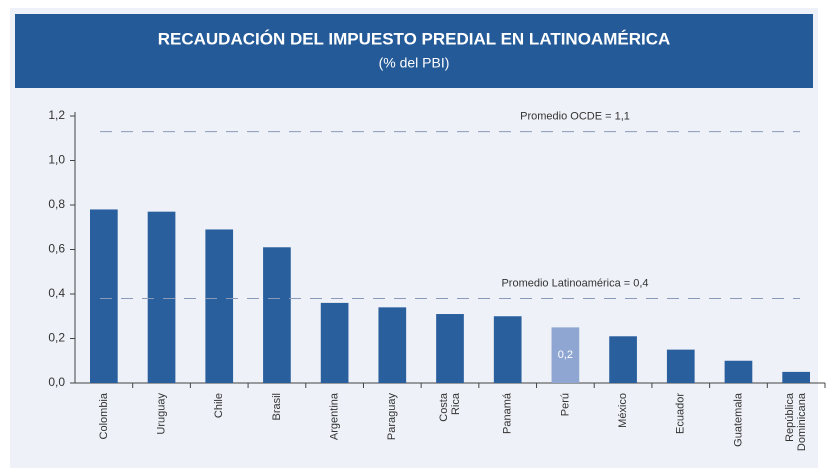  Describe the element at coordinates (574, 283) in the screenshot. I see `reference-label: Promedio Latinoamérica = 0,4` at that location.